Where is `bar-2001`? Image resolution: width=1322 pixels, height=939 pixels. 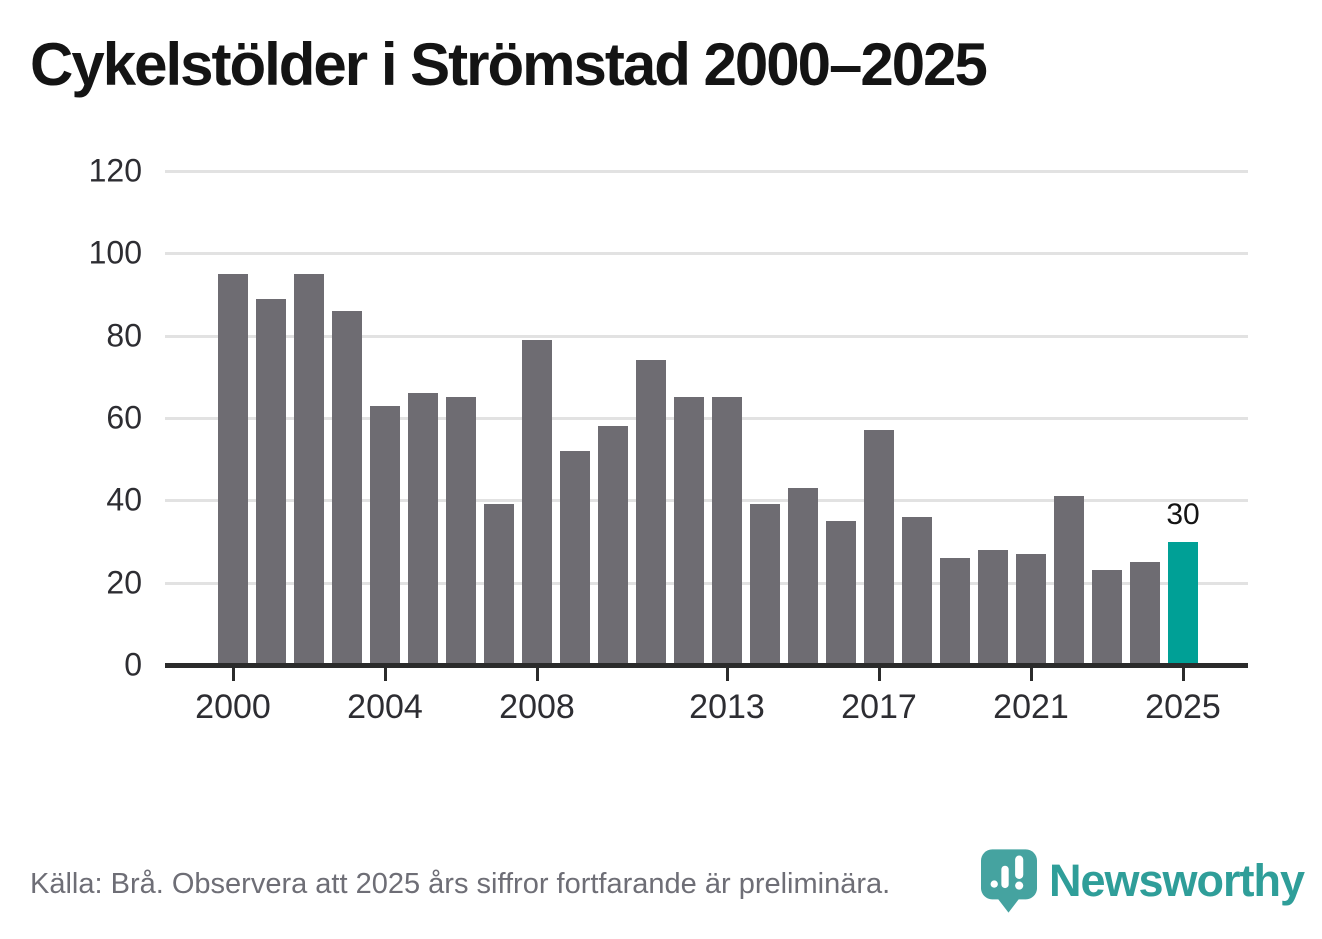 bar-2001 is located at coordinates (271, 481).